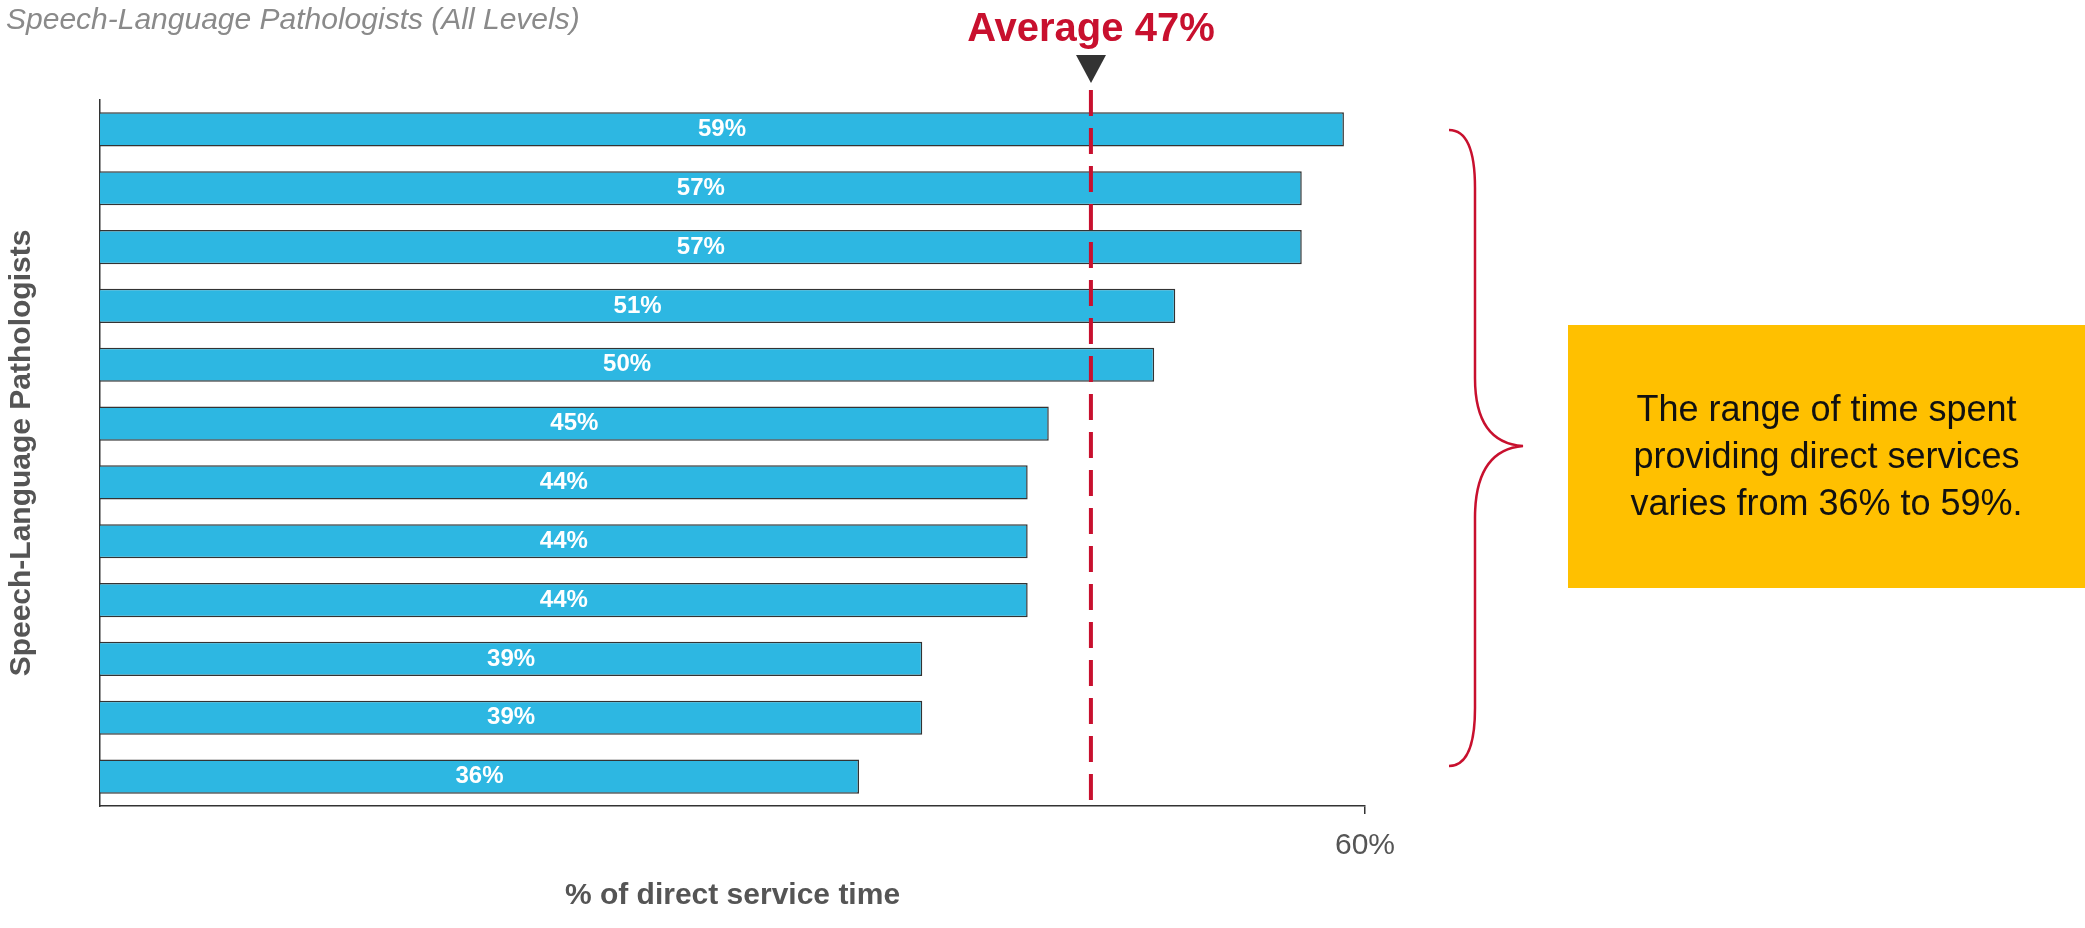  What do you see at coordinates (1826, 456) in the screenshot?
I see `text: The range of time spent providing direct services varies from 36% to 59%.` at bounding box center [1826, 456].